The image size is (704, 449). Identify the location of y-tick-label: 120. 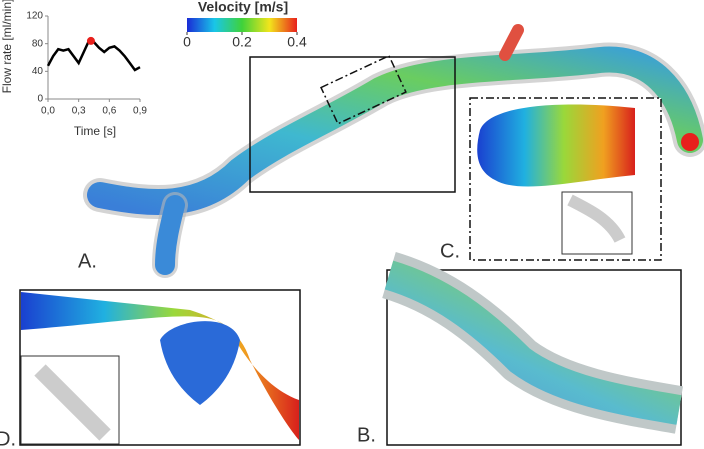
(34, 16).